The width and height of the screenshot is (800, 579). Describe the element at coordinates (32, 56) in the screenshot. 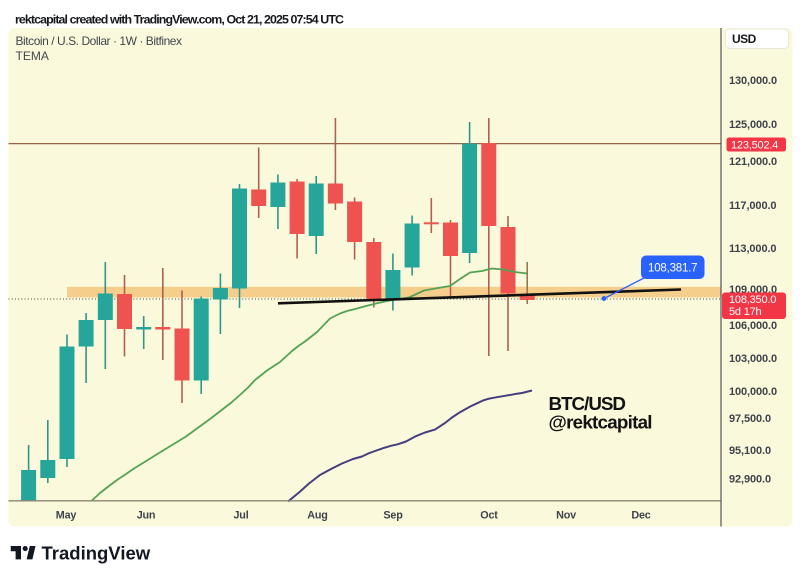

I see `svg-text: TEMA` at that location.